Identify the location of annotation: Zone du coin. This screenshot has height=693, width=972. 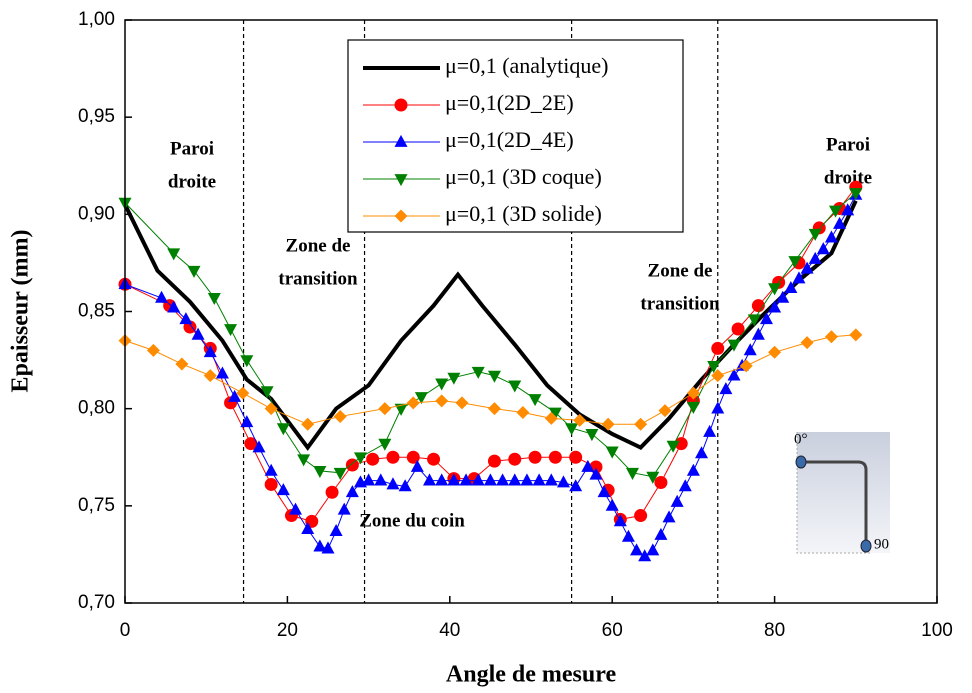
(412, 520).